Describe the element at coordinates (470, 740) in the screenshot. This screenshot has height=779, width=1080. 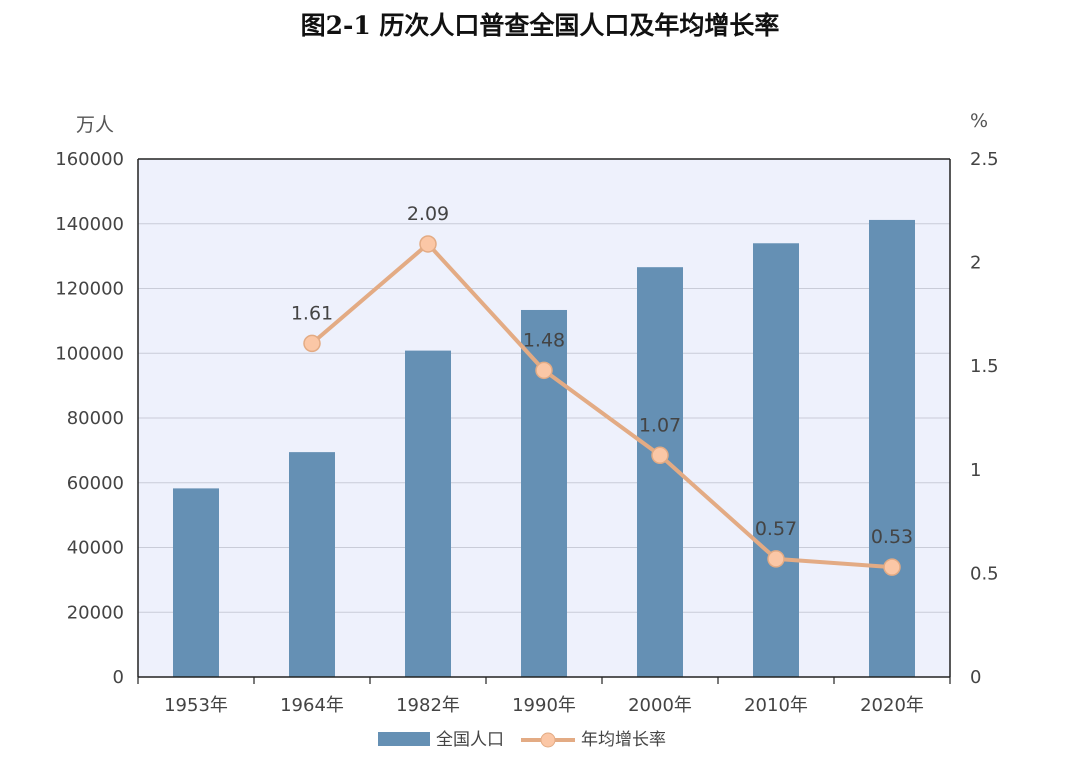
I see `legend-bar-label: 全国人口` at that location.